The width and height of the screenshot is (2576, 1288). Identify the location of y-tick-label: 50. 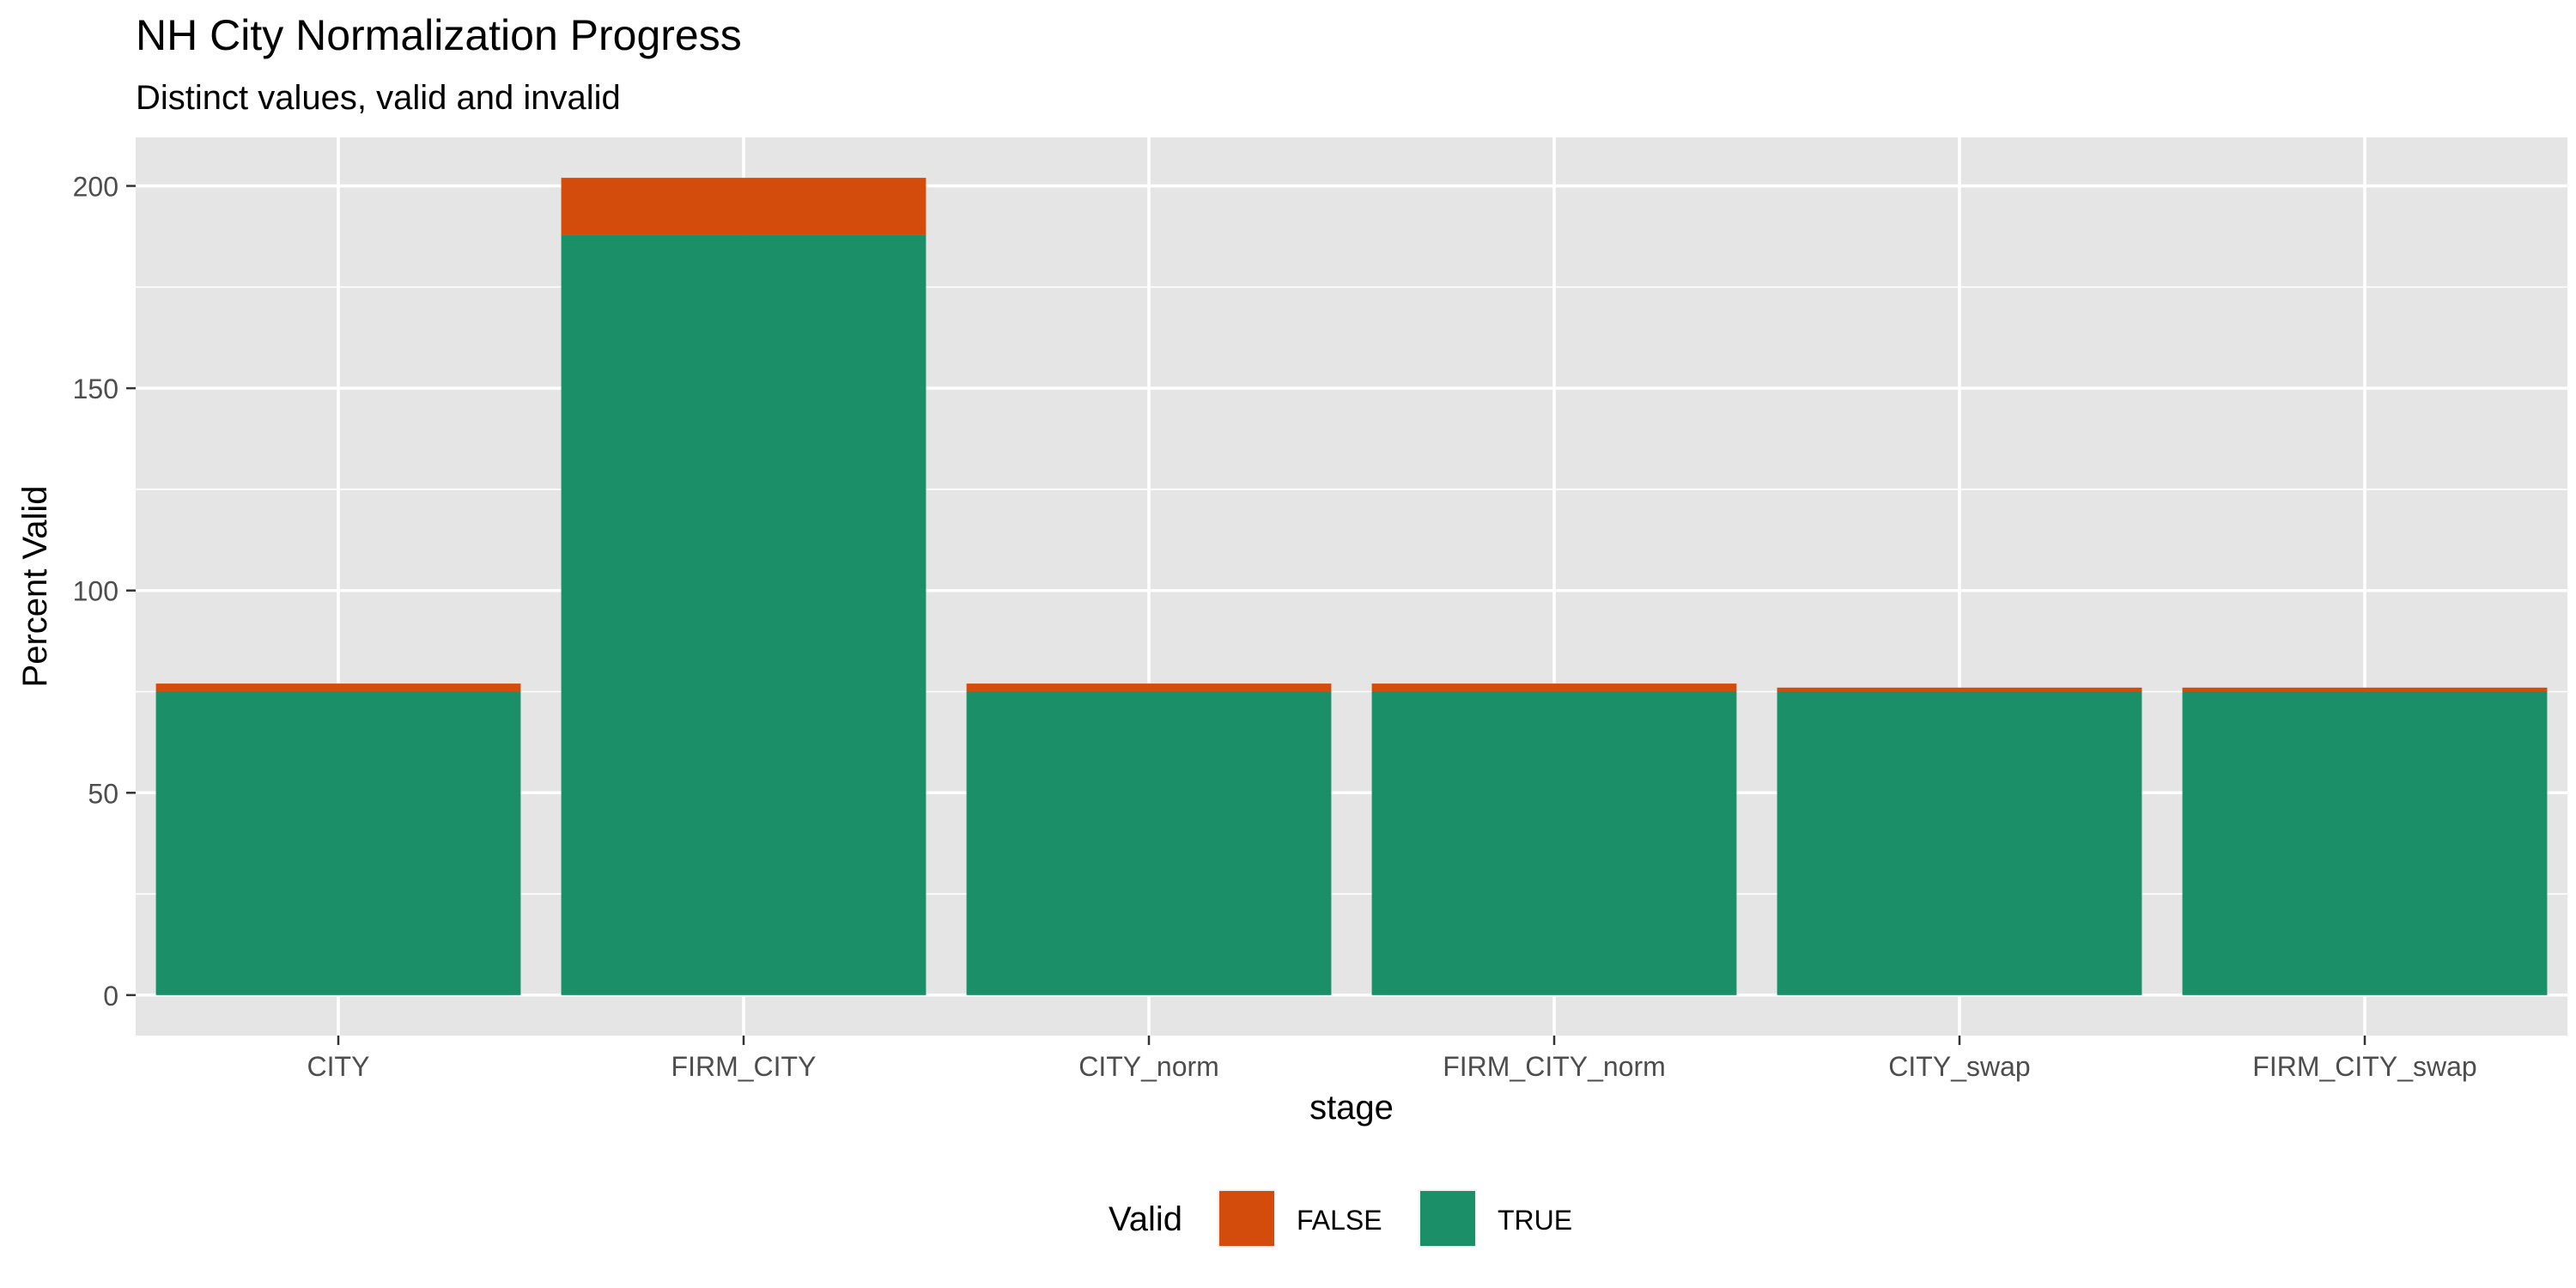
(103, 793).